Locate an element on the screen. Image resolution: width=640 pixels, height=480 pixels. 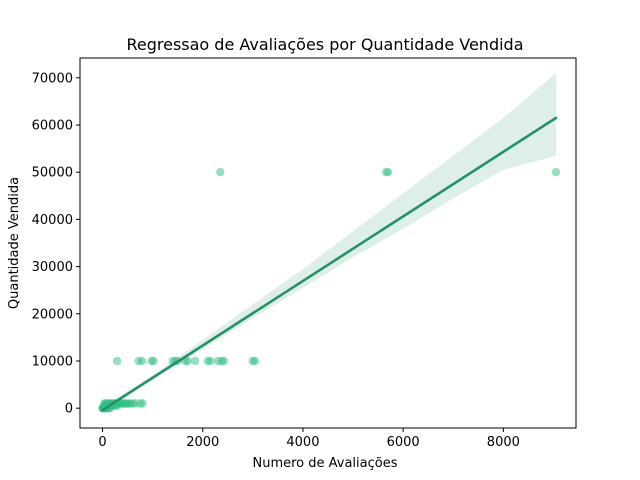
y-axis-label: Quantidade Vendida is located at coordinates (14, 243).